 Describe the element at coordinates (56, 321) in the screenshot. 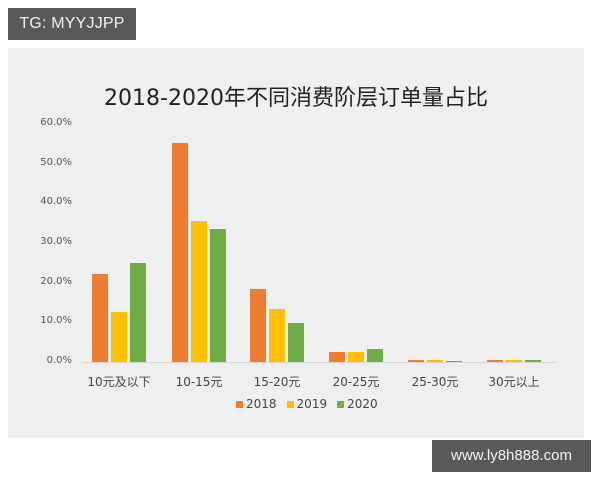

I see `y-tick-label: 10.0%` at that location.